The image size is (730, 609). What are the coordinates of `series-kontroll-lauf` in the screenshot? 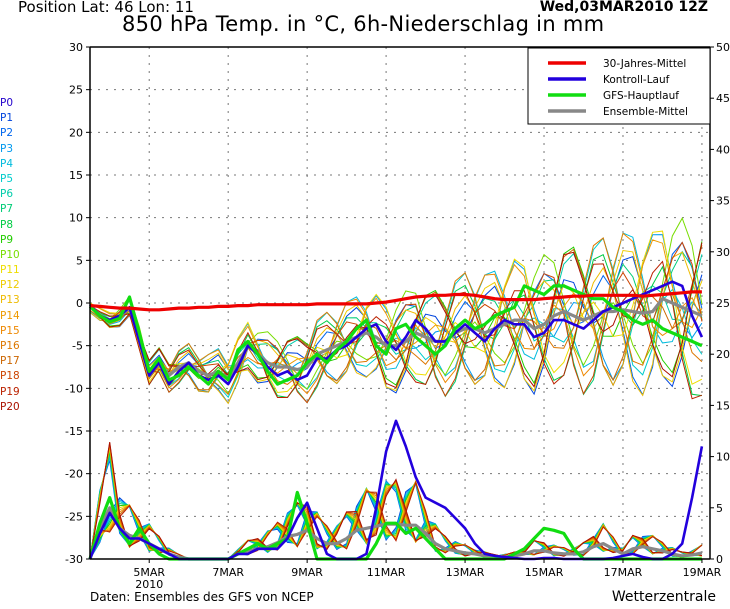 It's located at (396, 333).